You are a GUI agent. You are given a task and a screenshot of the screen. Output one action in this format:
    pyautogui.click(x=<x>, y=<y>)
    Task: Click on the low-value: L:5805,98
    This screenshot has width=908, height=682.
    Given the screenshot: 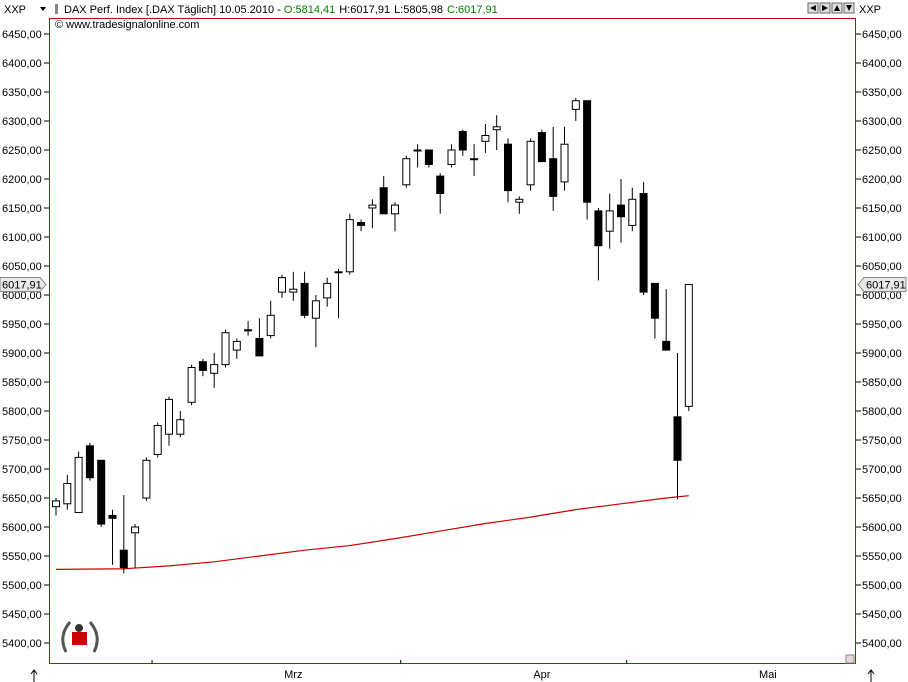 What is the action you would take?
    pyautogui.click(x=418, y=10)
    